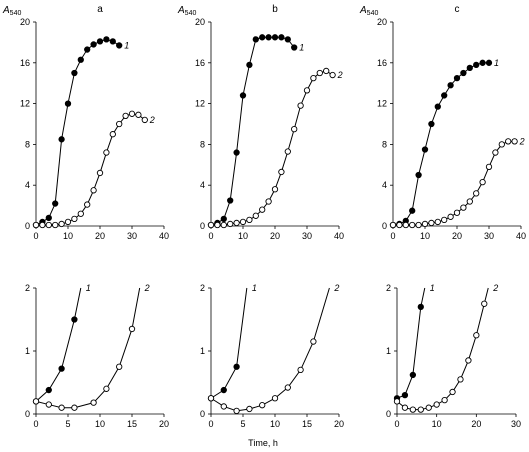 Image resolution: width=529 pixels, height=452 pixels. Describe the element at coordinates (272, 356) in the screenshot. I see `chart-bottom-b: 0 5 10 15 20 0 1 2 1 2` at that location.